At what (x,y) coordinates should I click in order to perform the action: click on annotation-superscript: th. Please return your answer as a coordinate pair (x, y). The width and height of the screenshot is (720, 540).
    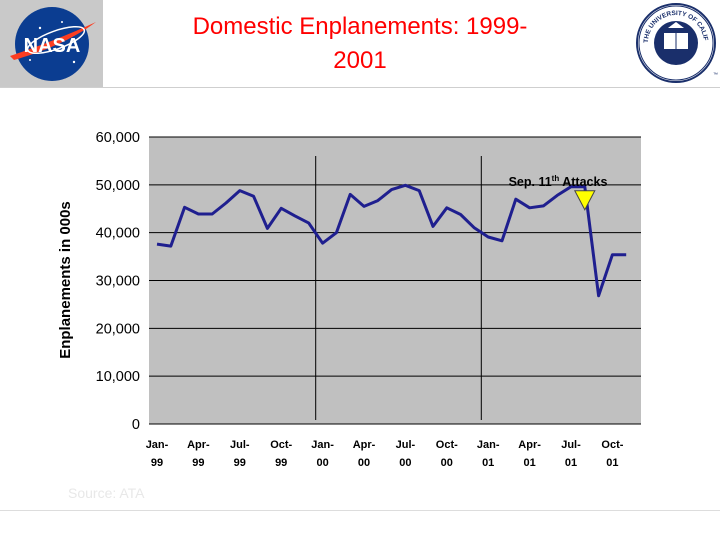
    Looking at the image, I should click on (556, 178).